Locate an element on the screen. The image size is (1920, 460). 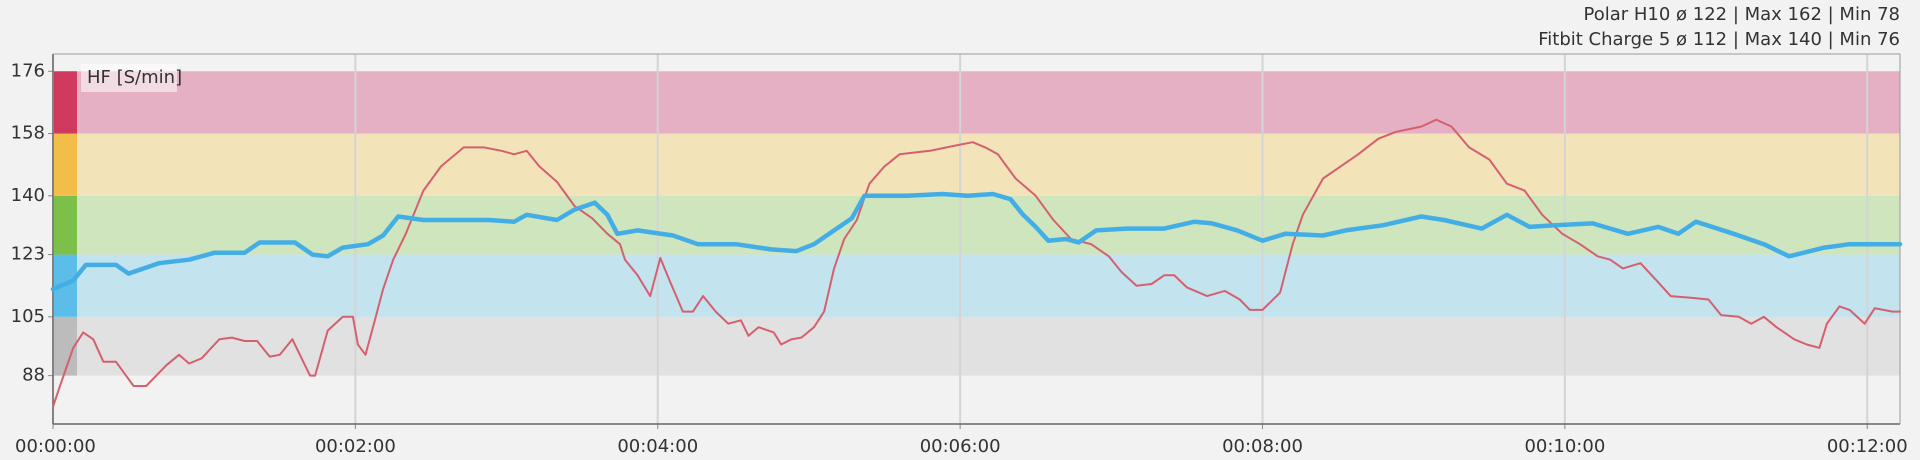
x-tick-label: 00:10:00 is located at coordinates (1564, 446).